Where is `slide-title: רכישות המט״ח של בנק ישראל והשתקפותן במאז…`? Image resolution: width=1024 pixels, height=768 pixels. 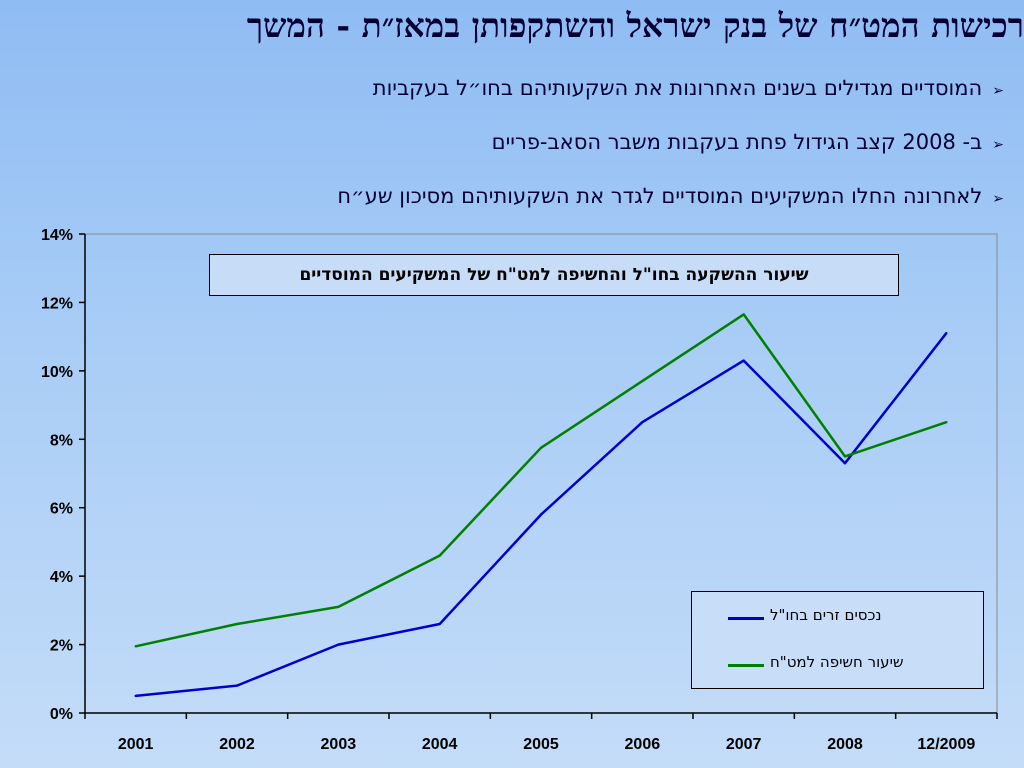
slide-title: רכישות המט״ח של בנק ישראל והשתקפותן במאז… is located at coordinates (635, 25).